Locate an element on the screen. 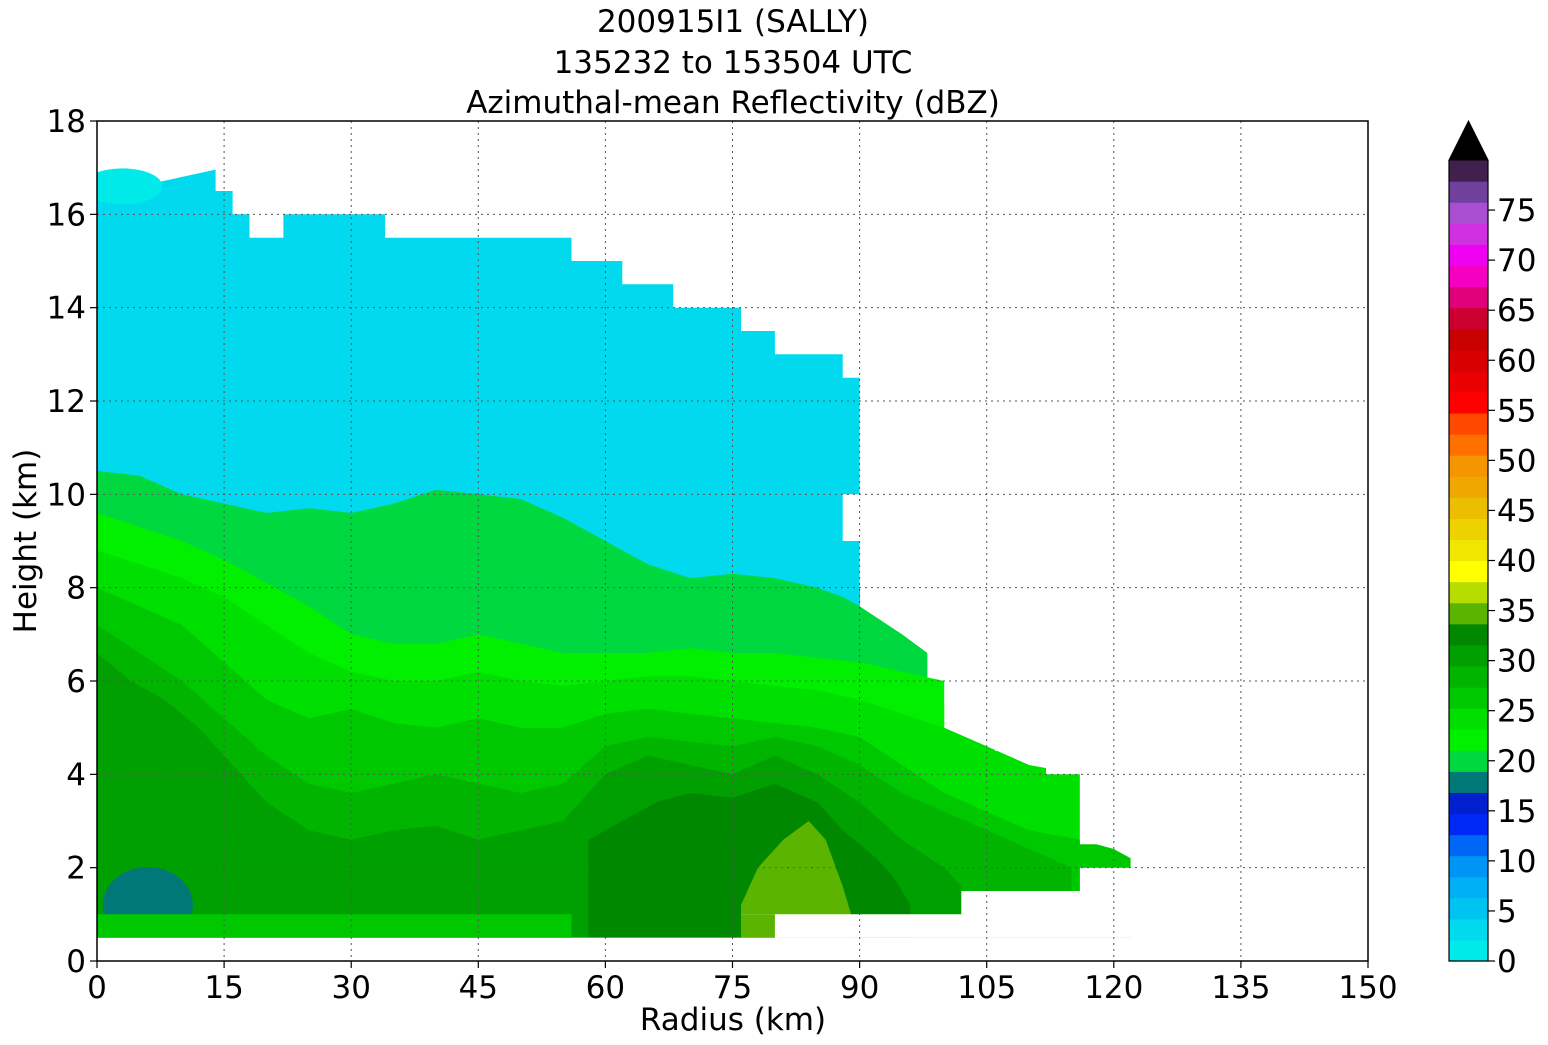  colorbar-tick-label: 75 is located at coordinates (1516, 211).